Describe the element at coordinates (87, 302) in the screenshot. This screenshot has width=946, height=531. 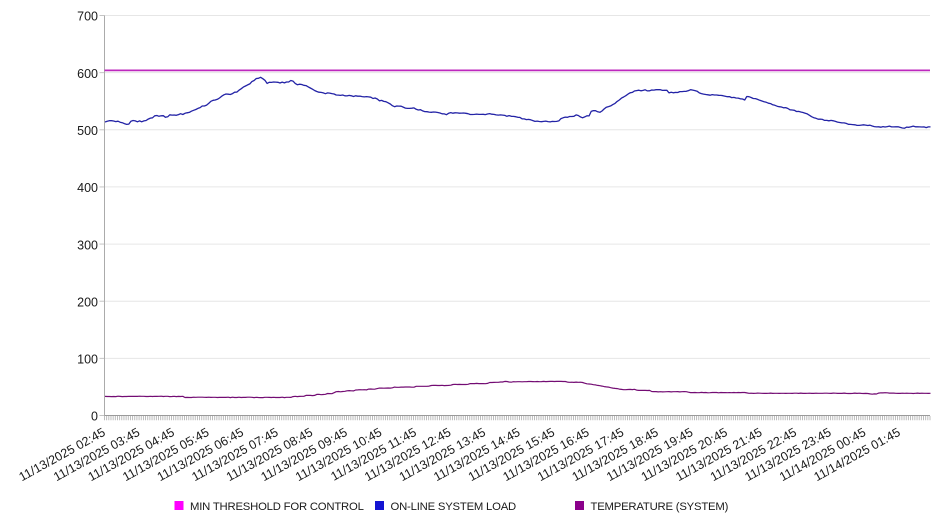
I see `svg-text: 200` at that location.